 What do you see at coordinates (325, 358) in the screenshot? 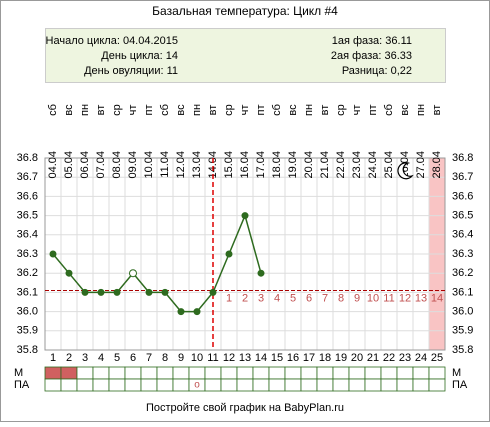
I see `x-tick-label: 18` at bounding box center [325, 358].